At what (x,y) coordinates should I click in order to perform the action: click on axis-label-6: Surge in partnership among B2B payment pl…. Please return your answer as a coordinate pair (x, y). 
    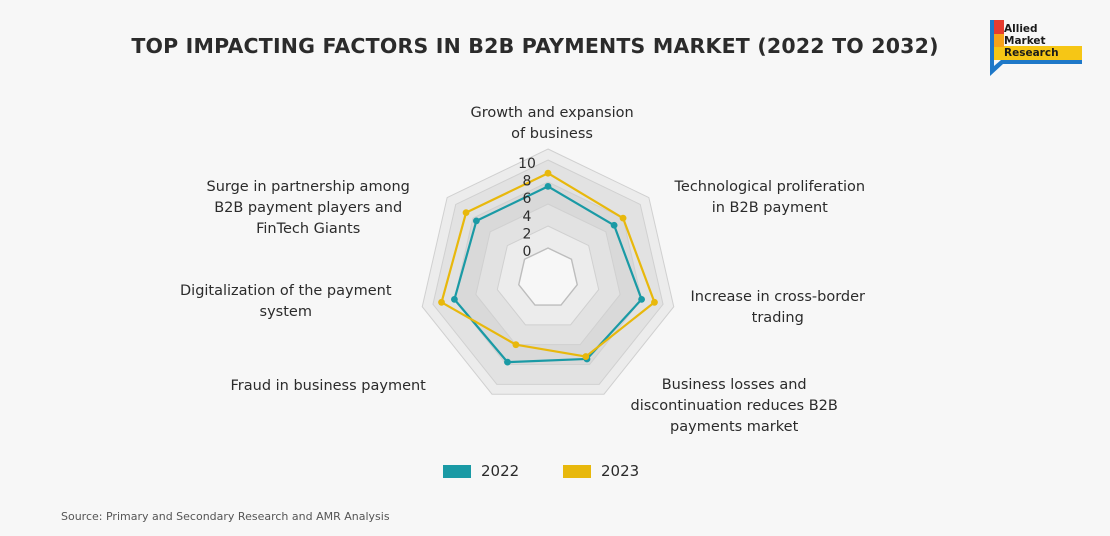
    Looking at the image, I should click on (308, 208).